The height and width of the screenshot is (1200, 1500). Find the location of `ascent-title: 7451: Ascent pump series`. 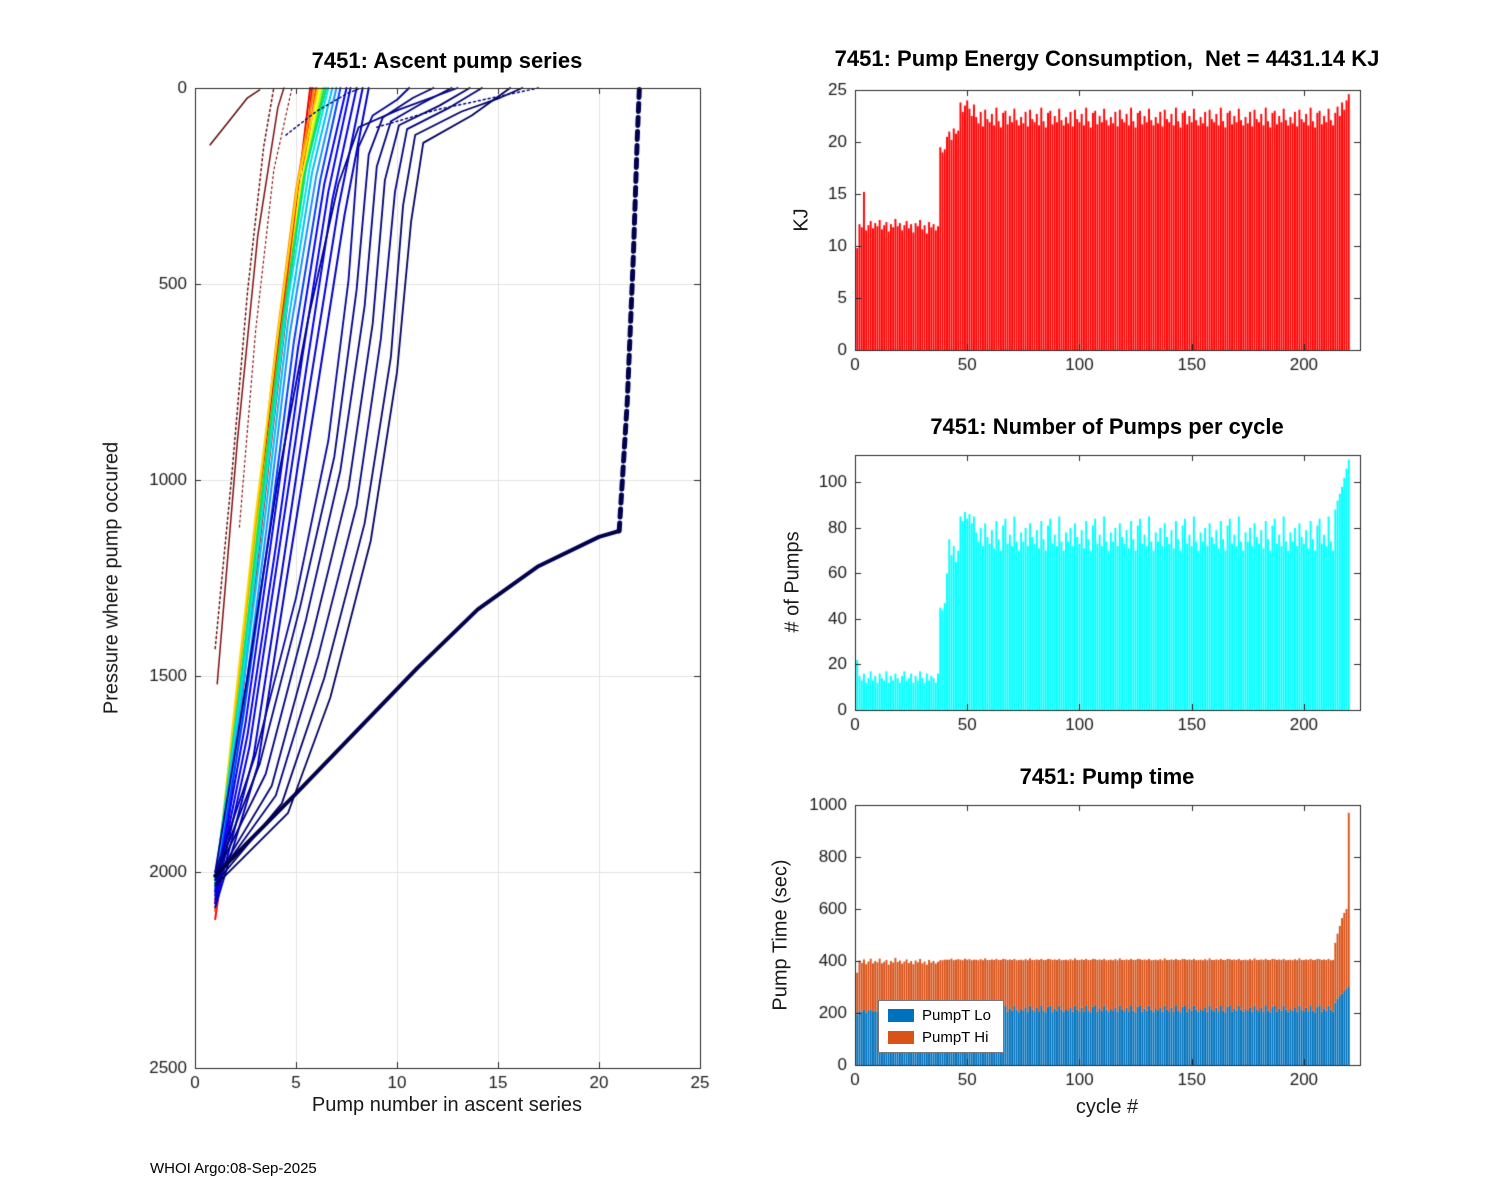

ascent-title: 7451: Ascent pump series is located at coordinates (447, 60).